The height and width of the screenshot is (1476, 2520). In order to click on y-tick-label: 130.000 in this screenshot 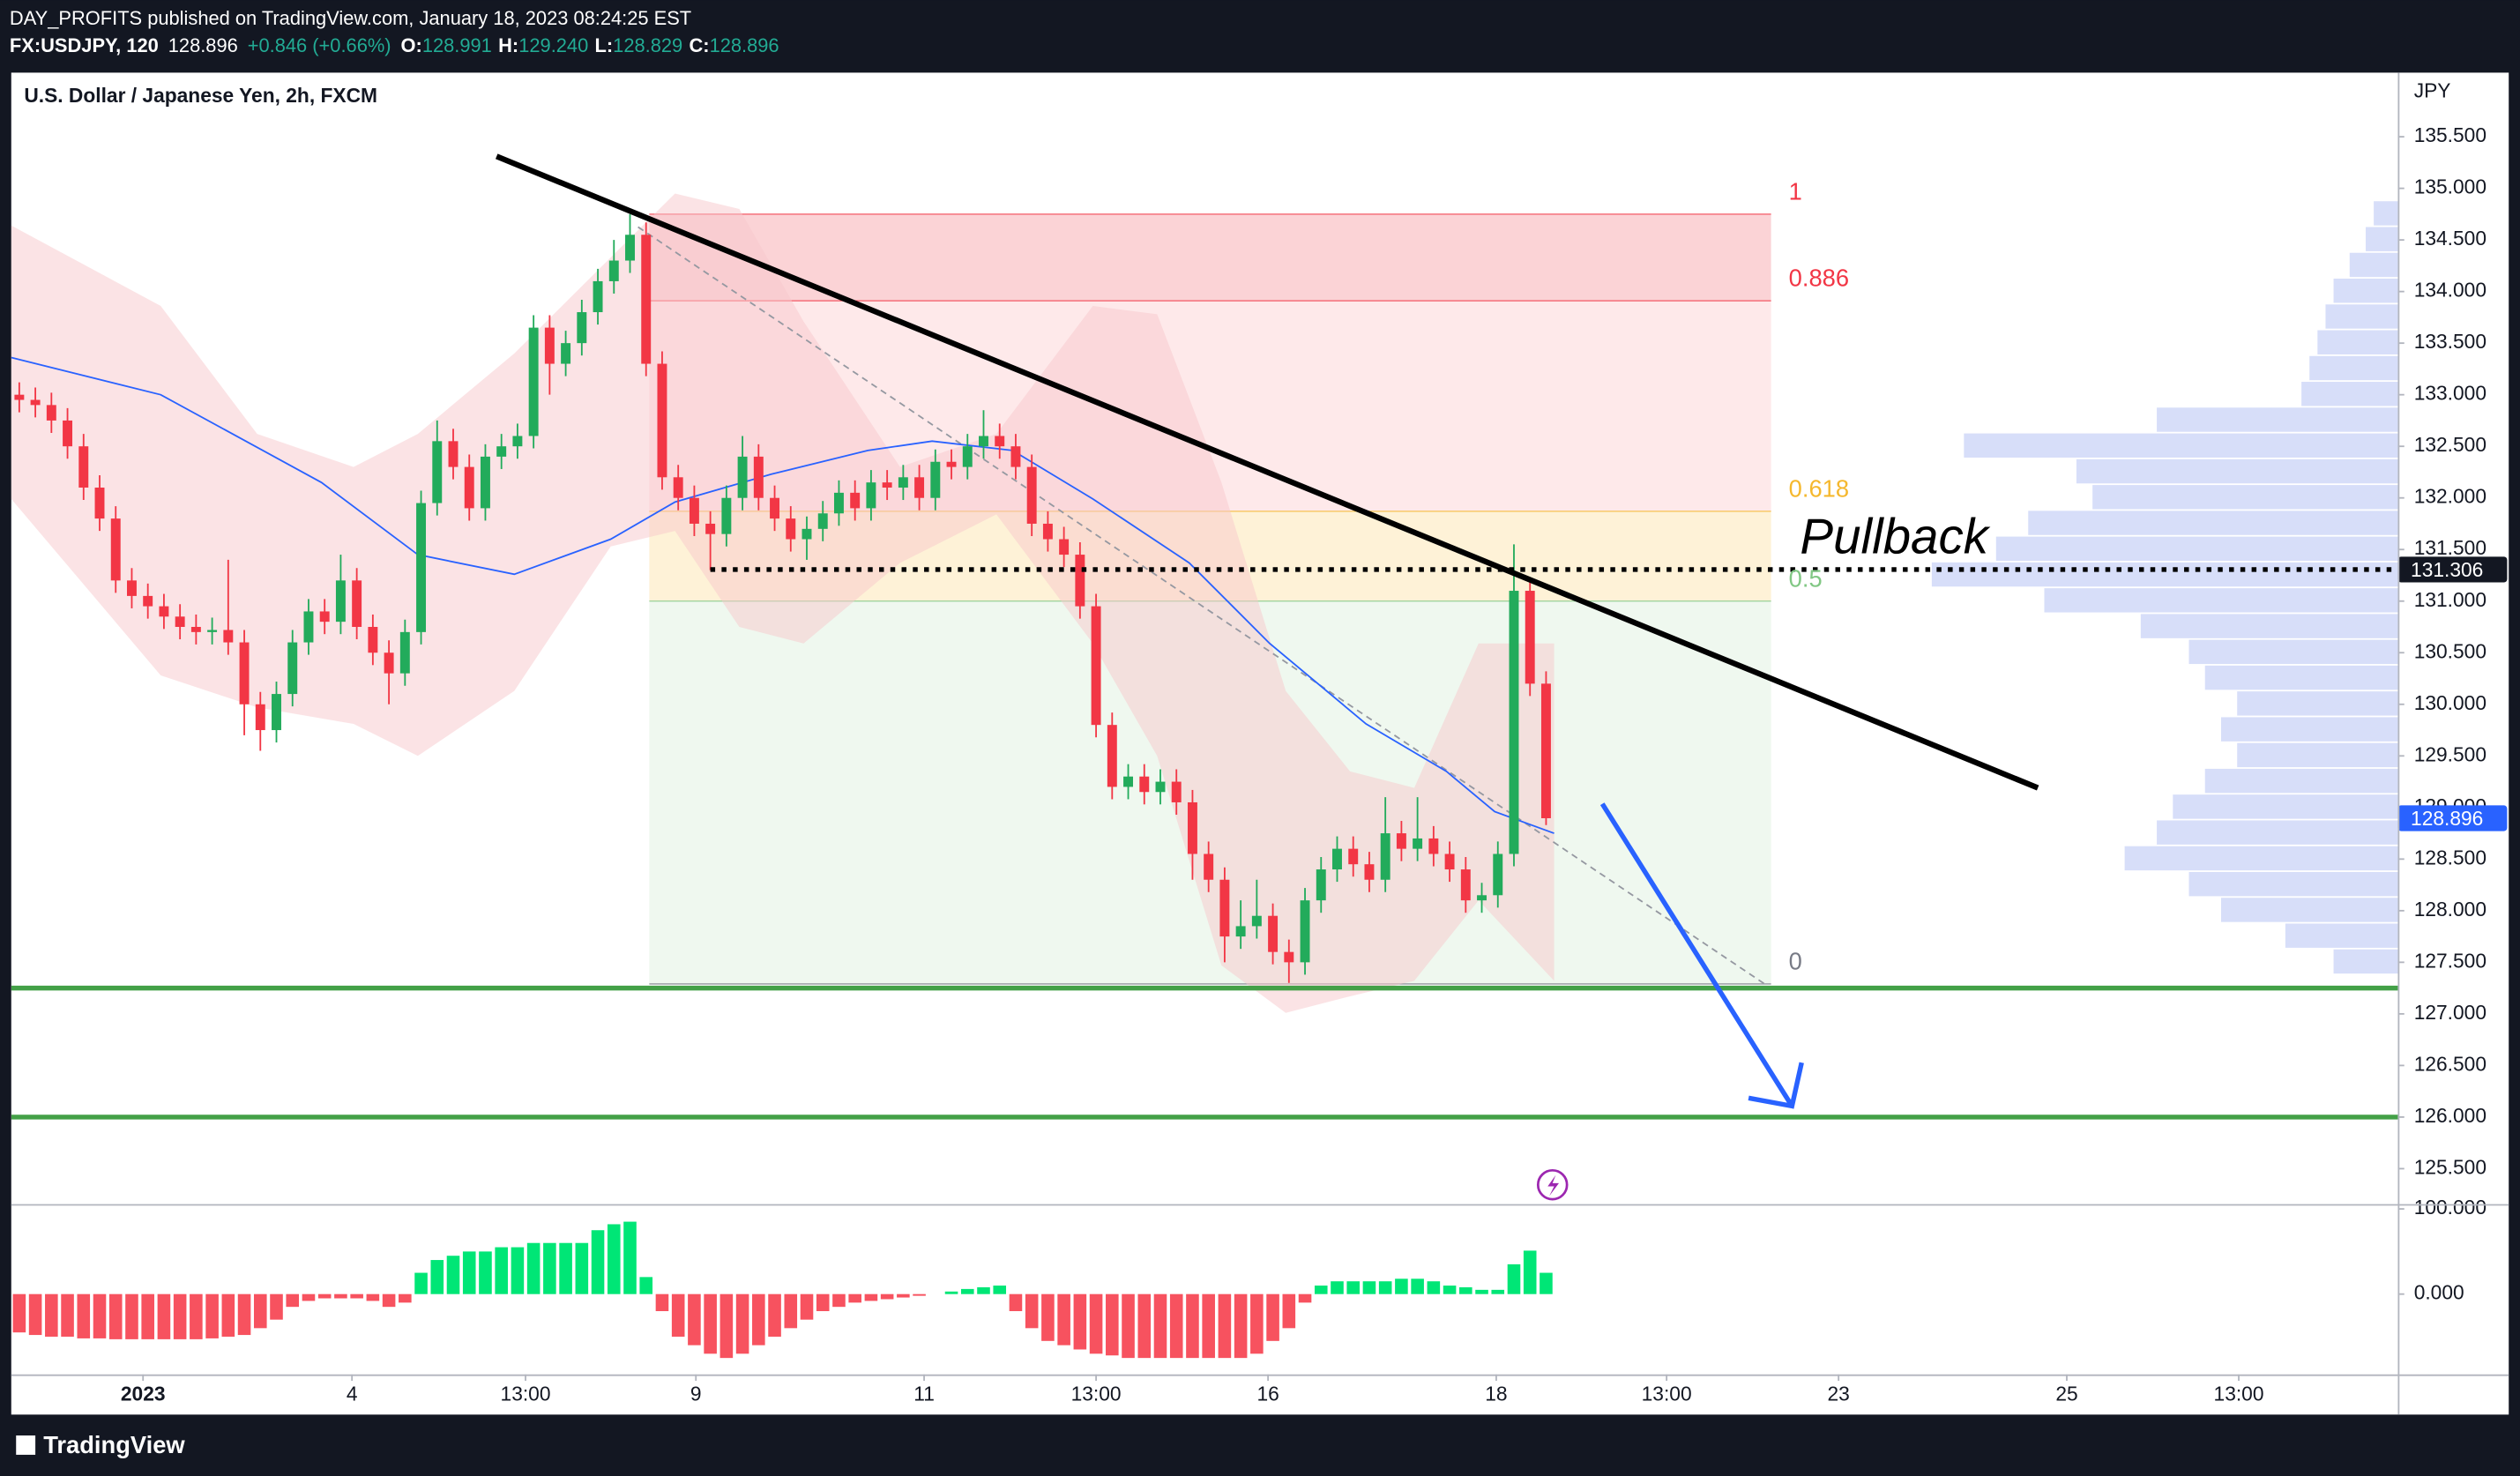, I will do `click(2450, 702)`.